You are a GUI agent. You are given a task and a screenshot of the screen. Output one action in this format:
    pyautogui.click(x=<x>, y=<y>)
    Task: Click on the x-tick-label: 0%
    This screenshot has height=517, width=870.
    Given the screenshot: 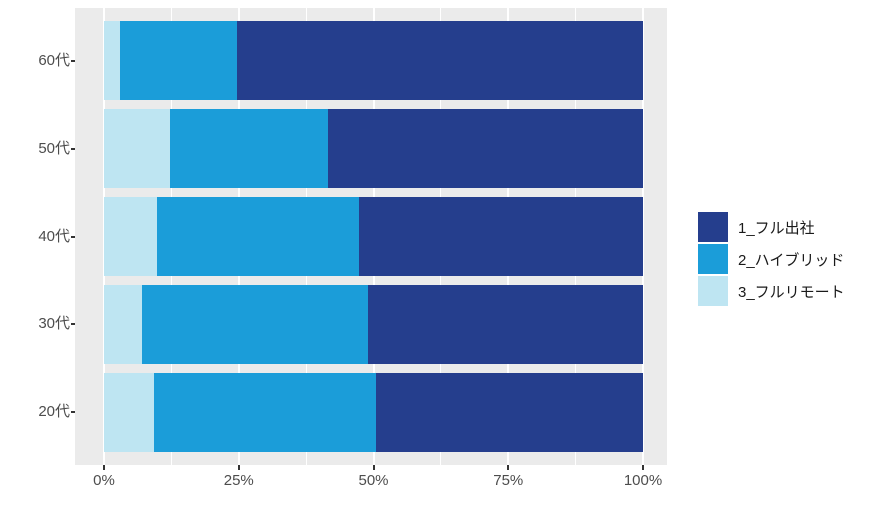 What is the action you would take?
    pyautogui.click(x=104, y=480)
    